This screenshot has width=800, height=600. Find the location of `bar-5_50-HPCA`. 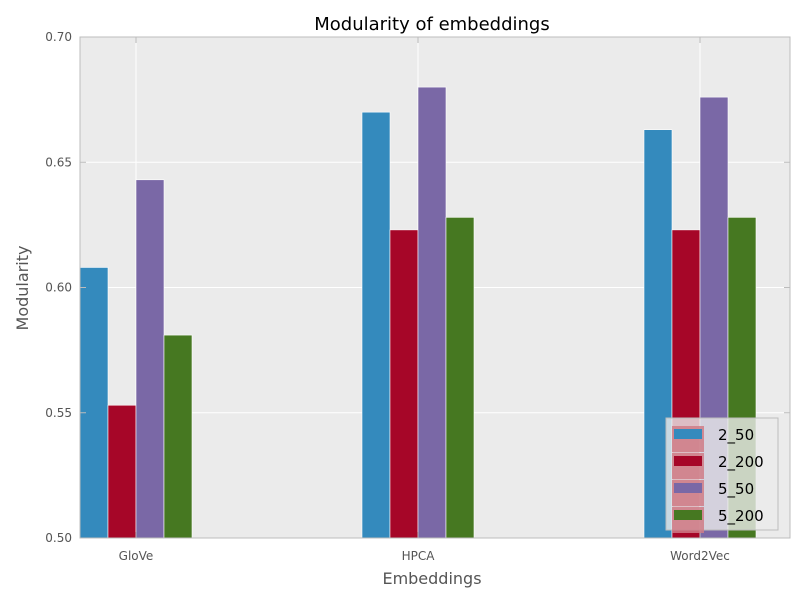

bar-5_50-HPCA is located at coordinates (432, 312).